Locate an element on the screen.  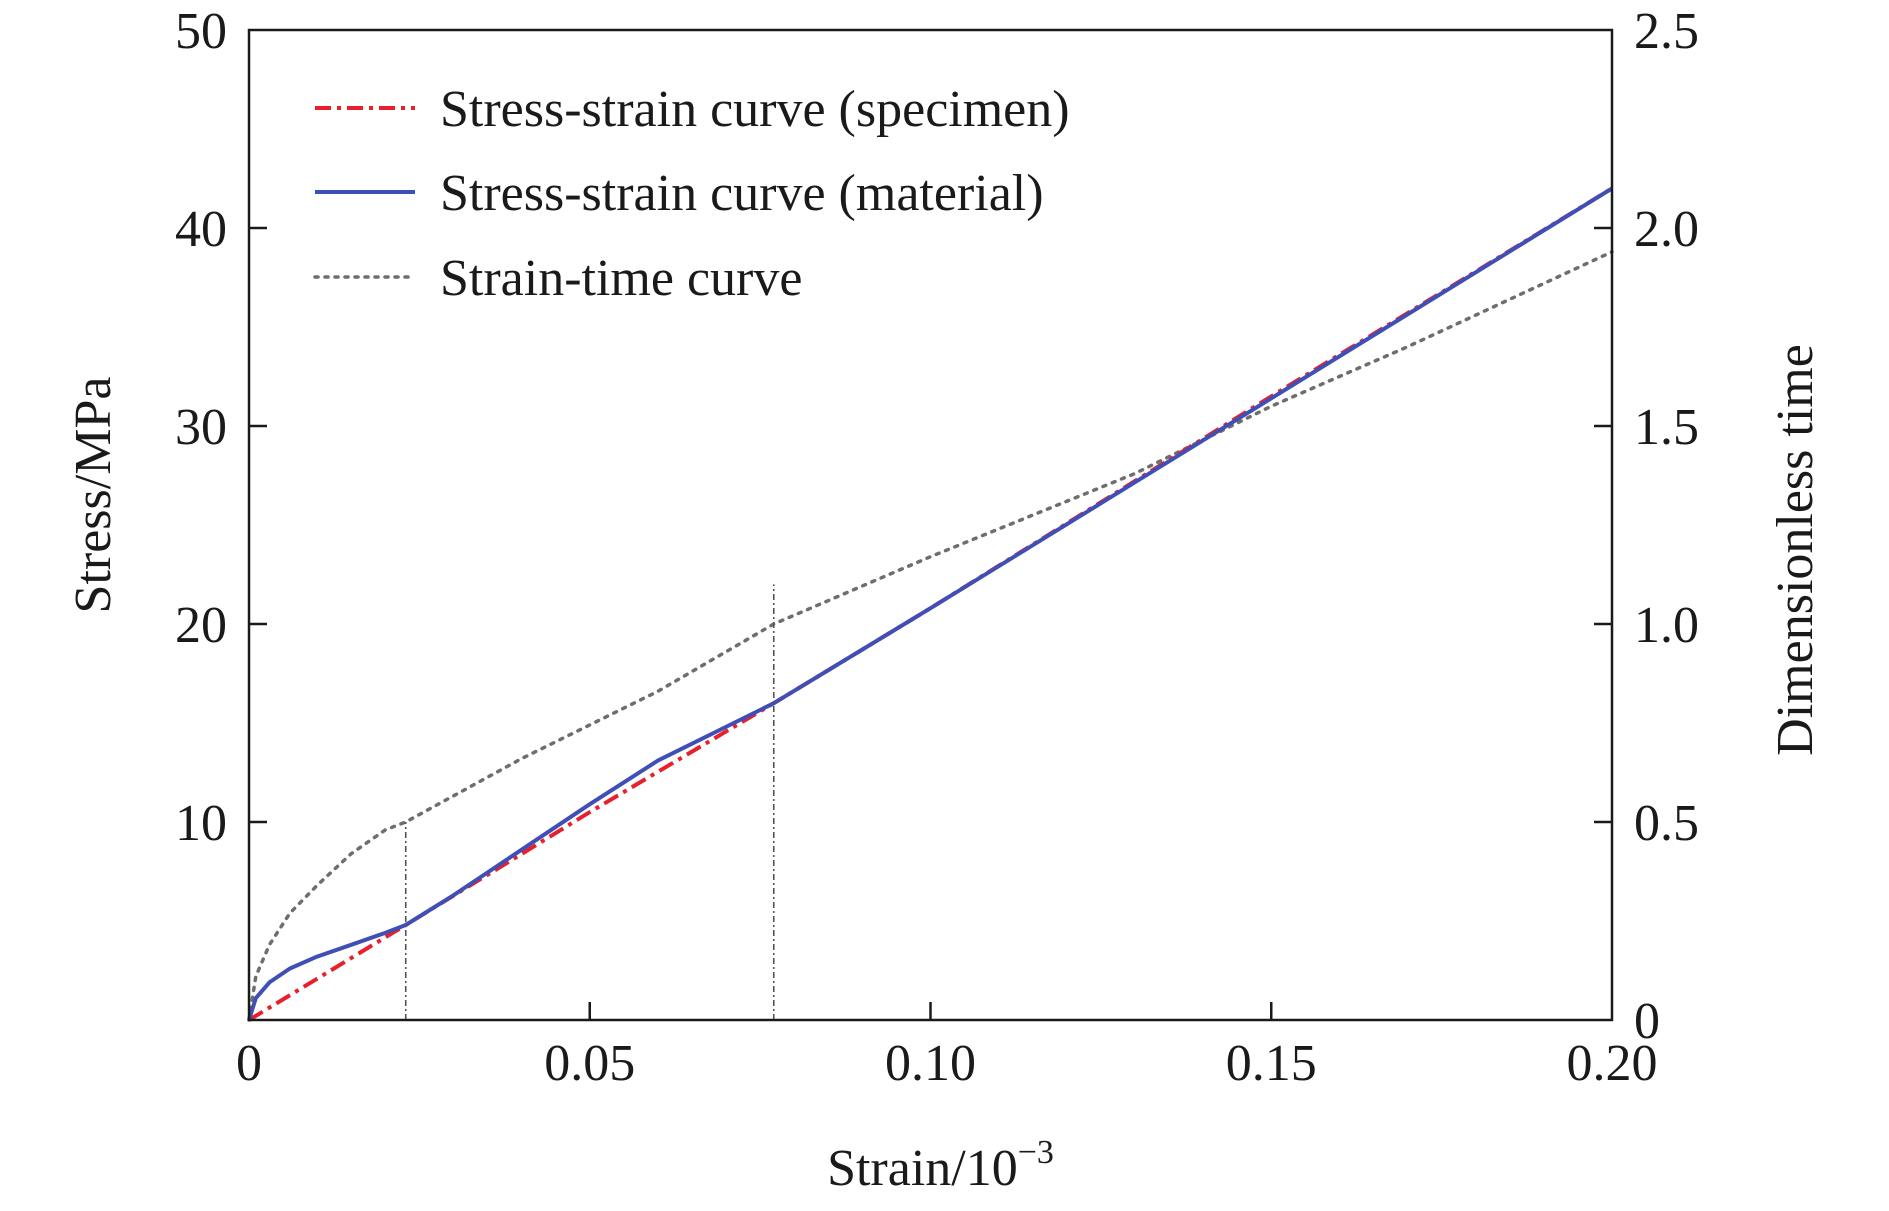
legend-label-specimen: Stress-strain curve (specimen) is located at coordinates (755, 109).